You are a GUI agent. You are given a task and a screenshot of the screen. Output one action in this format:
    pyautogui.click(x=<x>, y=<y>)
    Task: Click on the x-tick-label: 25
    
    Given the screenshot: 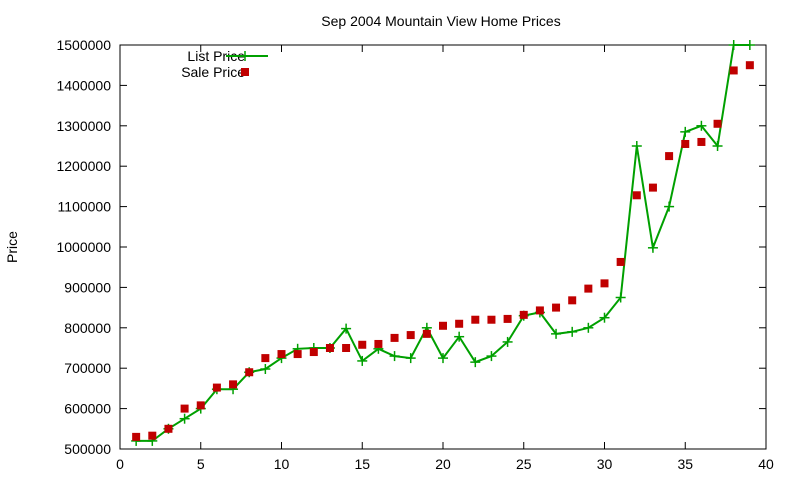 What is the action you would take?
    pyautogui.click(x=524, y=464)
    